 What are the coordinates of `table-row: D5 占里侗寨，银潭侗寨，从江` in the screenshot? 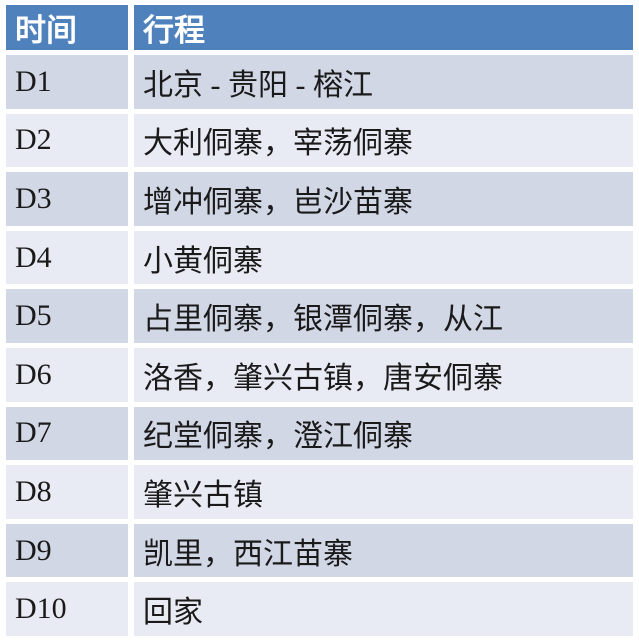 It's located at (319, 316).